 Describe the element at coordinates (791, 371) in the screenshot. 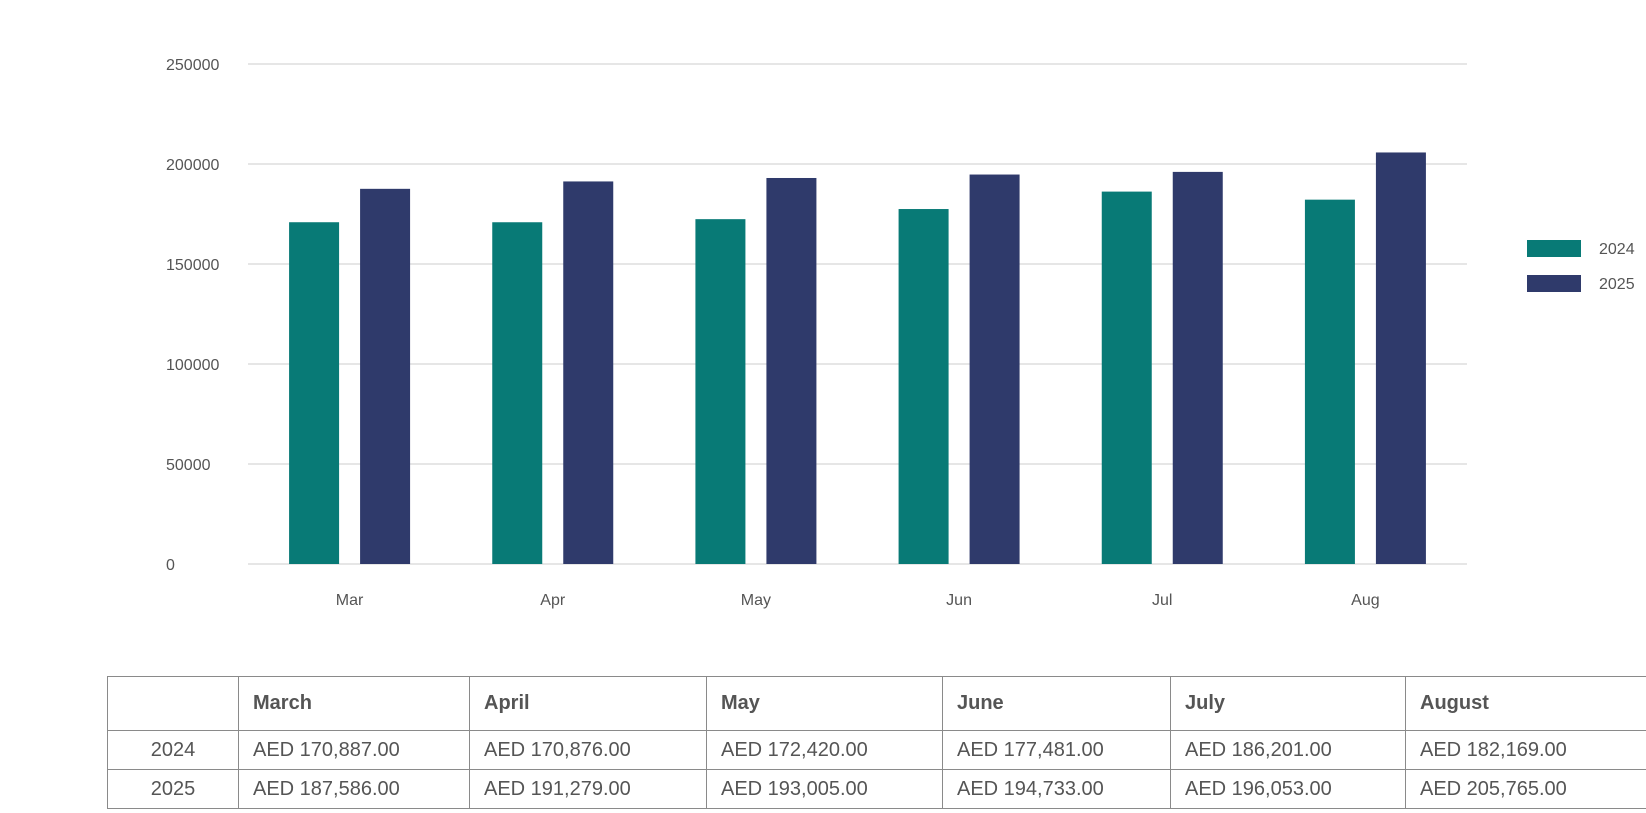

I see `bar-2025-May` at that location.